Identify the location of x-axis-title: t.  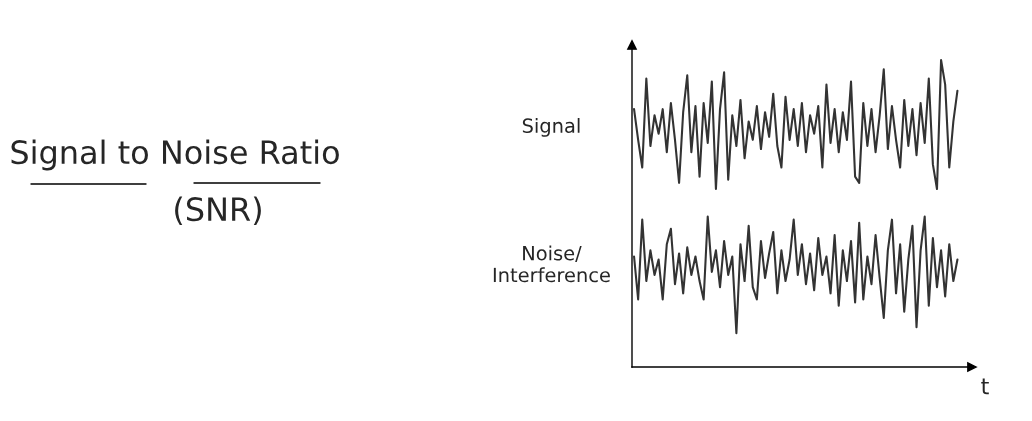
(985, 386).